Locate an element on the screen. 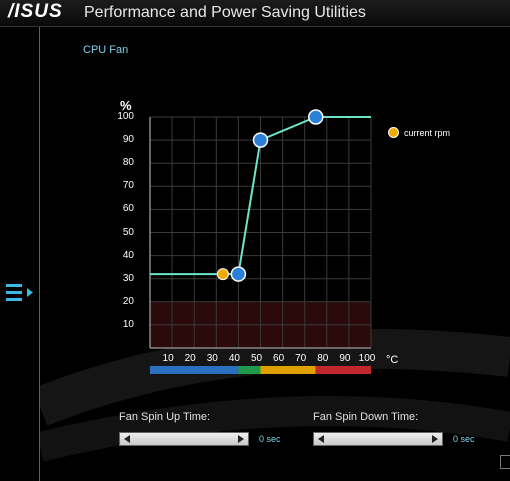  x-tick-label: 40 is located at coordinates (234, 358).